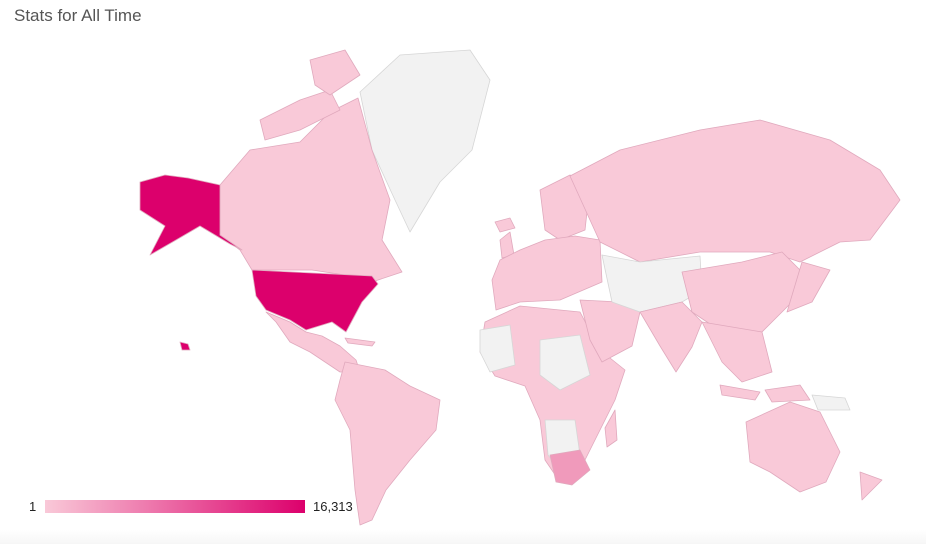 The height and width of the screenshot is (544, 926). What do you see at coordinates (185, 346) in the screenshot?
I see `country-hawaii` at bounding box center [185, 346].